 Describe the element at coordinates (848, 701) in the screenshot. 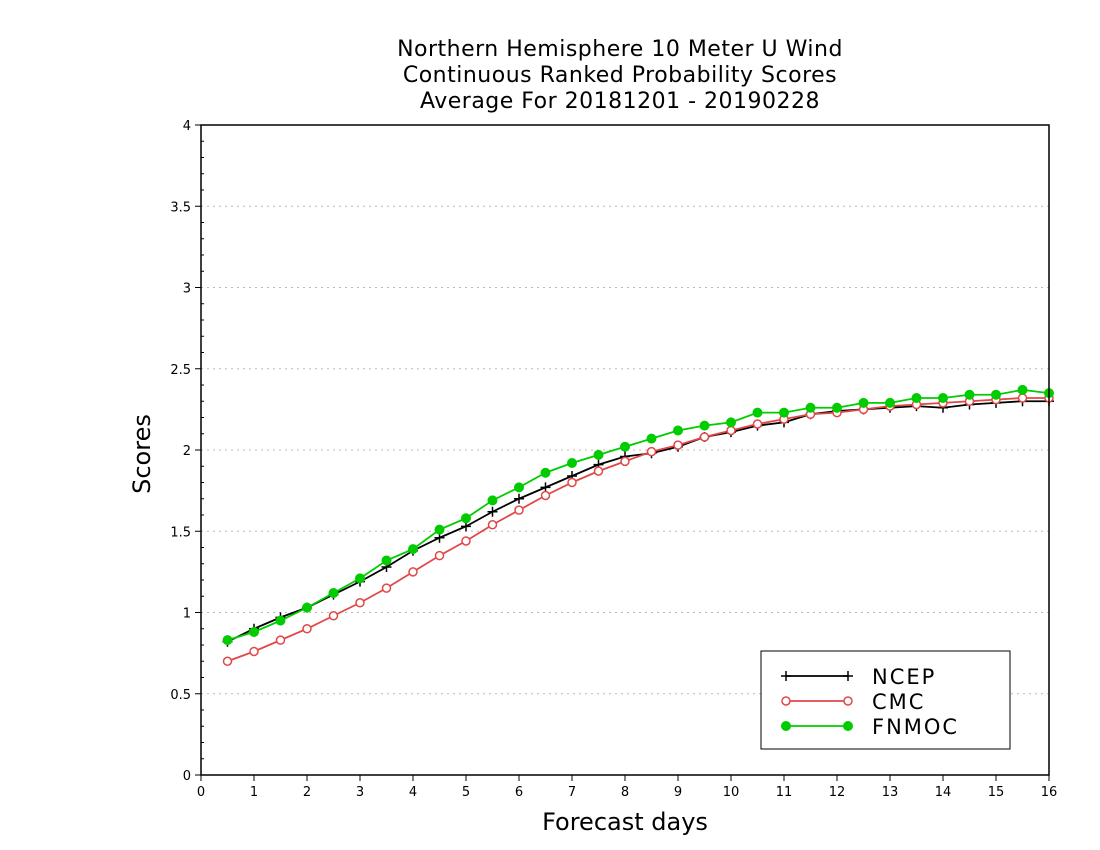

I see `cmc-point-legend-b` at that location.